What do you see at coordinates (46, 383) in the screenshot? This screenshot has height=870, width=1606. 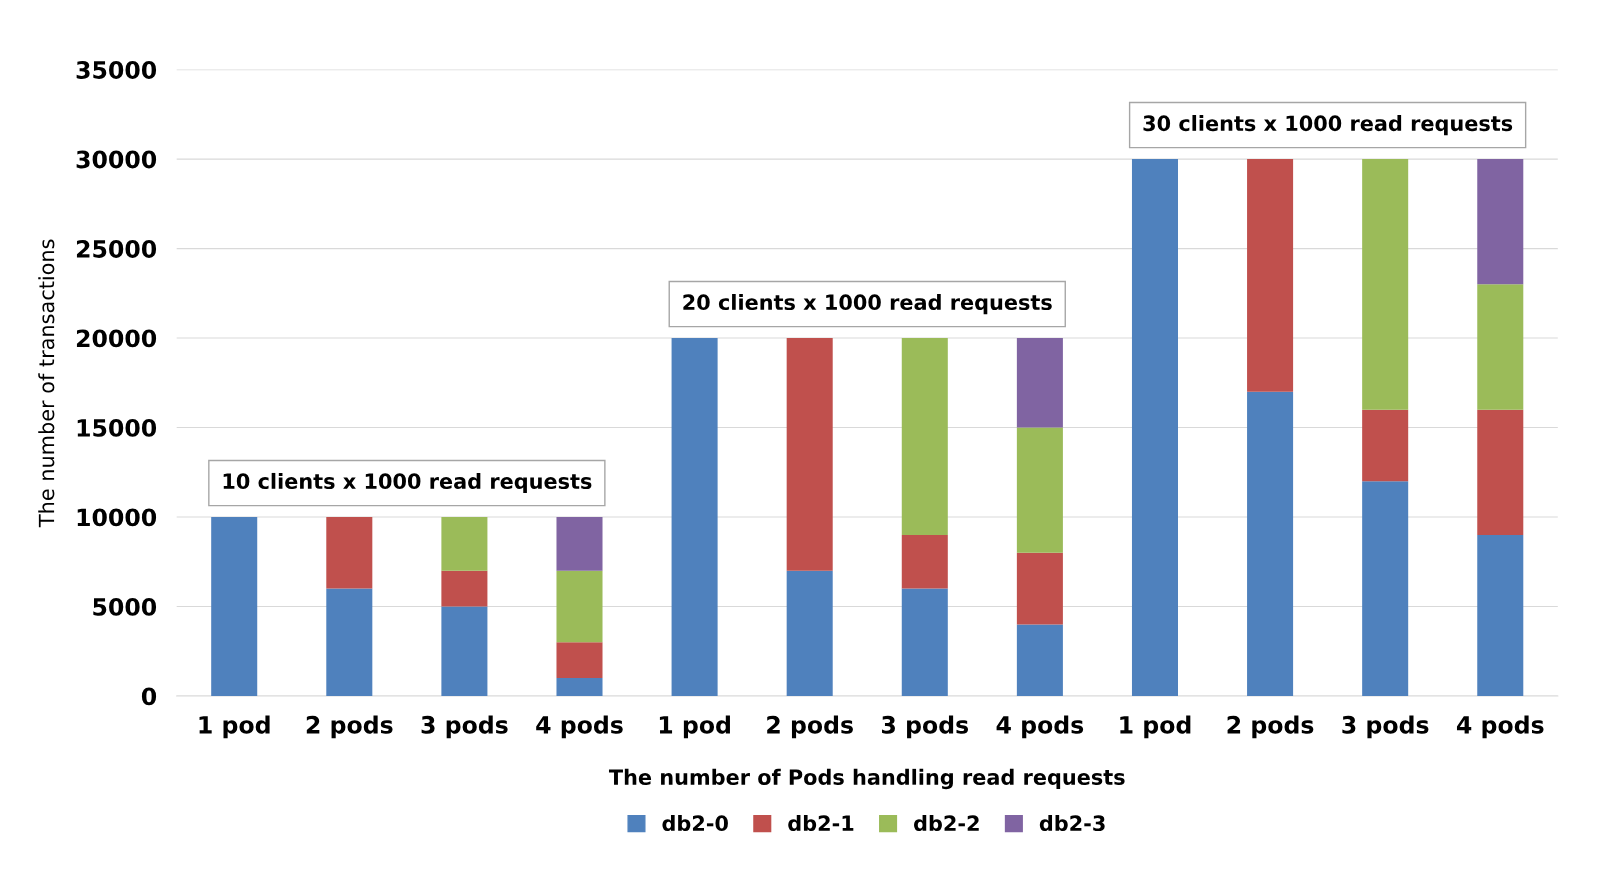 I see `y-axis-title: The number of transactions` at bounding box center [46, 383].